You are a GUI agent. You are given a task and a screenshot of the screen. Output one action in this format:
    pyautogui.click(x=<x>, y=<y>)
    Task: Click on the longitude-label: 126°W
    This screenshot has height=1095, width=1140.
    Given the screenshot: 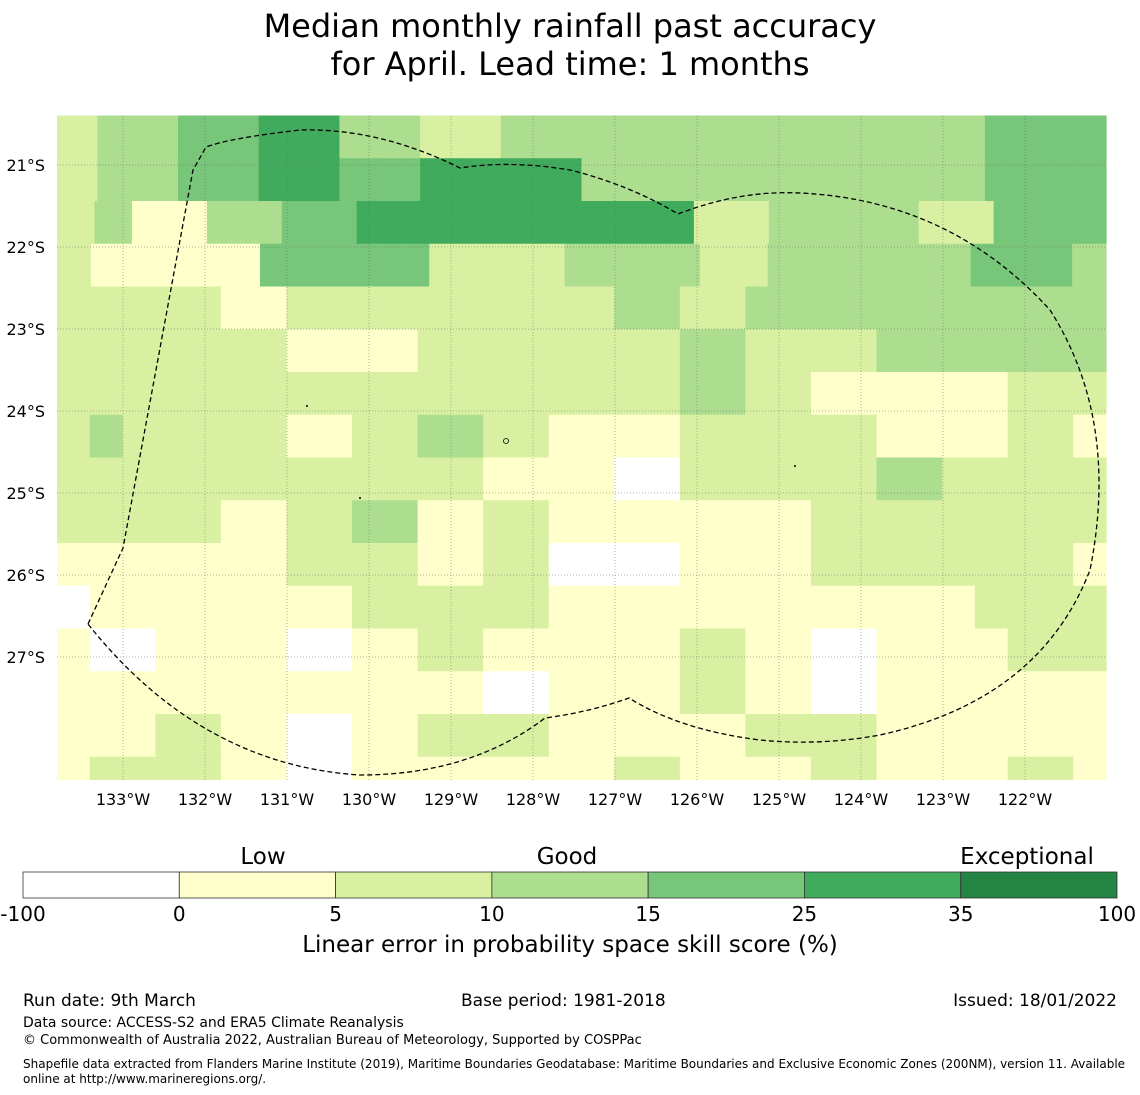 What is the action you would take?
    pyautogui.click(x=697, y=799)
    